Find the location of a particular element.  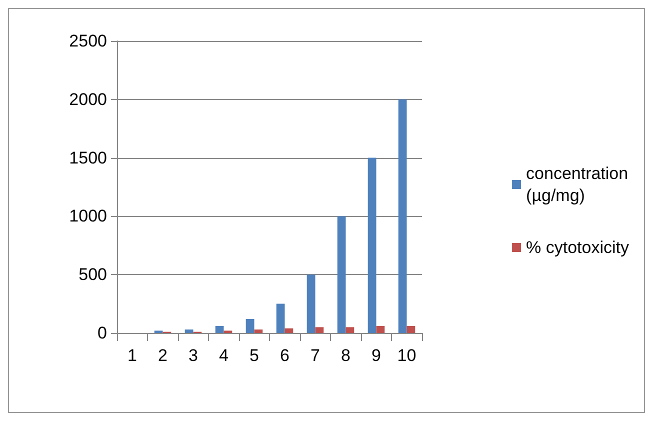

x-tick-label: 10 is located at coordinates (406, 355).